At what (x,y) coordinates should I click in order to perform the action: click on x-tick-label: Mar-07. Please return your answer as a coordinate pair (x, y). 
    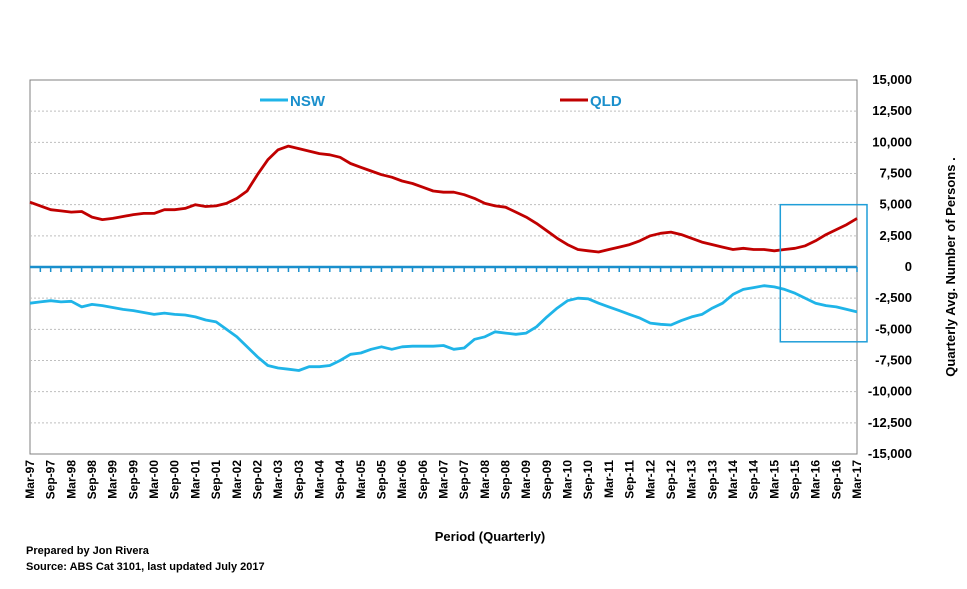
    Looking at the image, I should click on (444, 479).